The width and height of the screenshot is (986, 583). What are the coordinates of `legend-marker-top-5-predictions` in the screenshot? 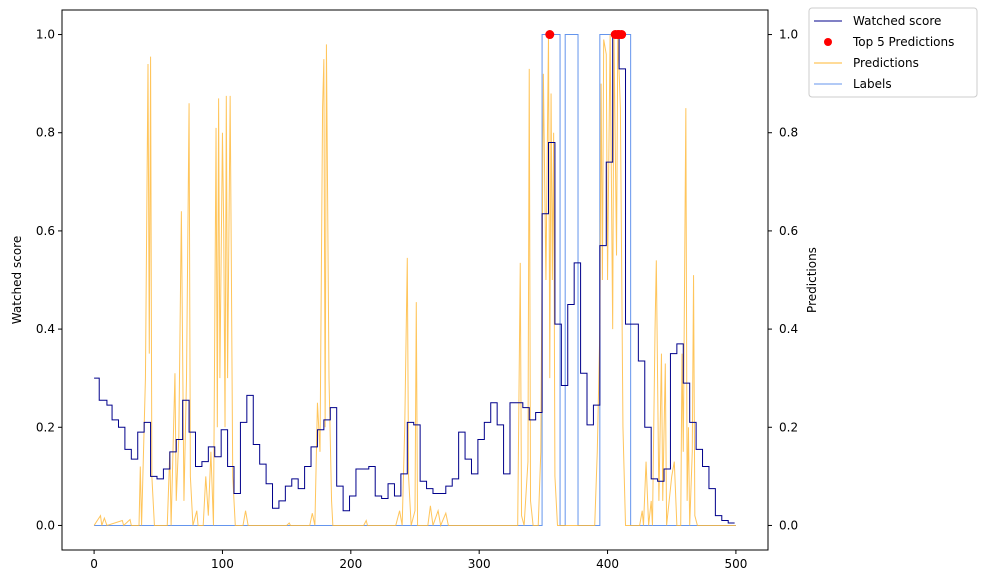 It's located at (828, 42).